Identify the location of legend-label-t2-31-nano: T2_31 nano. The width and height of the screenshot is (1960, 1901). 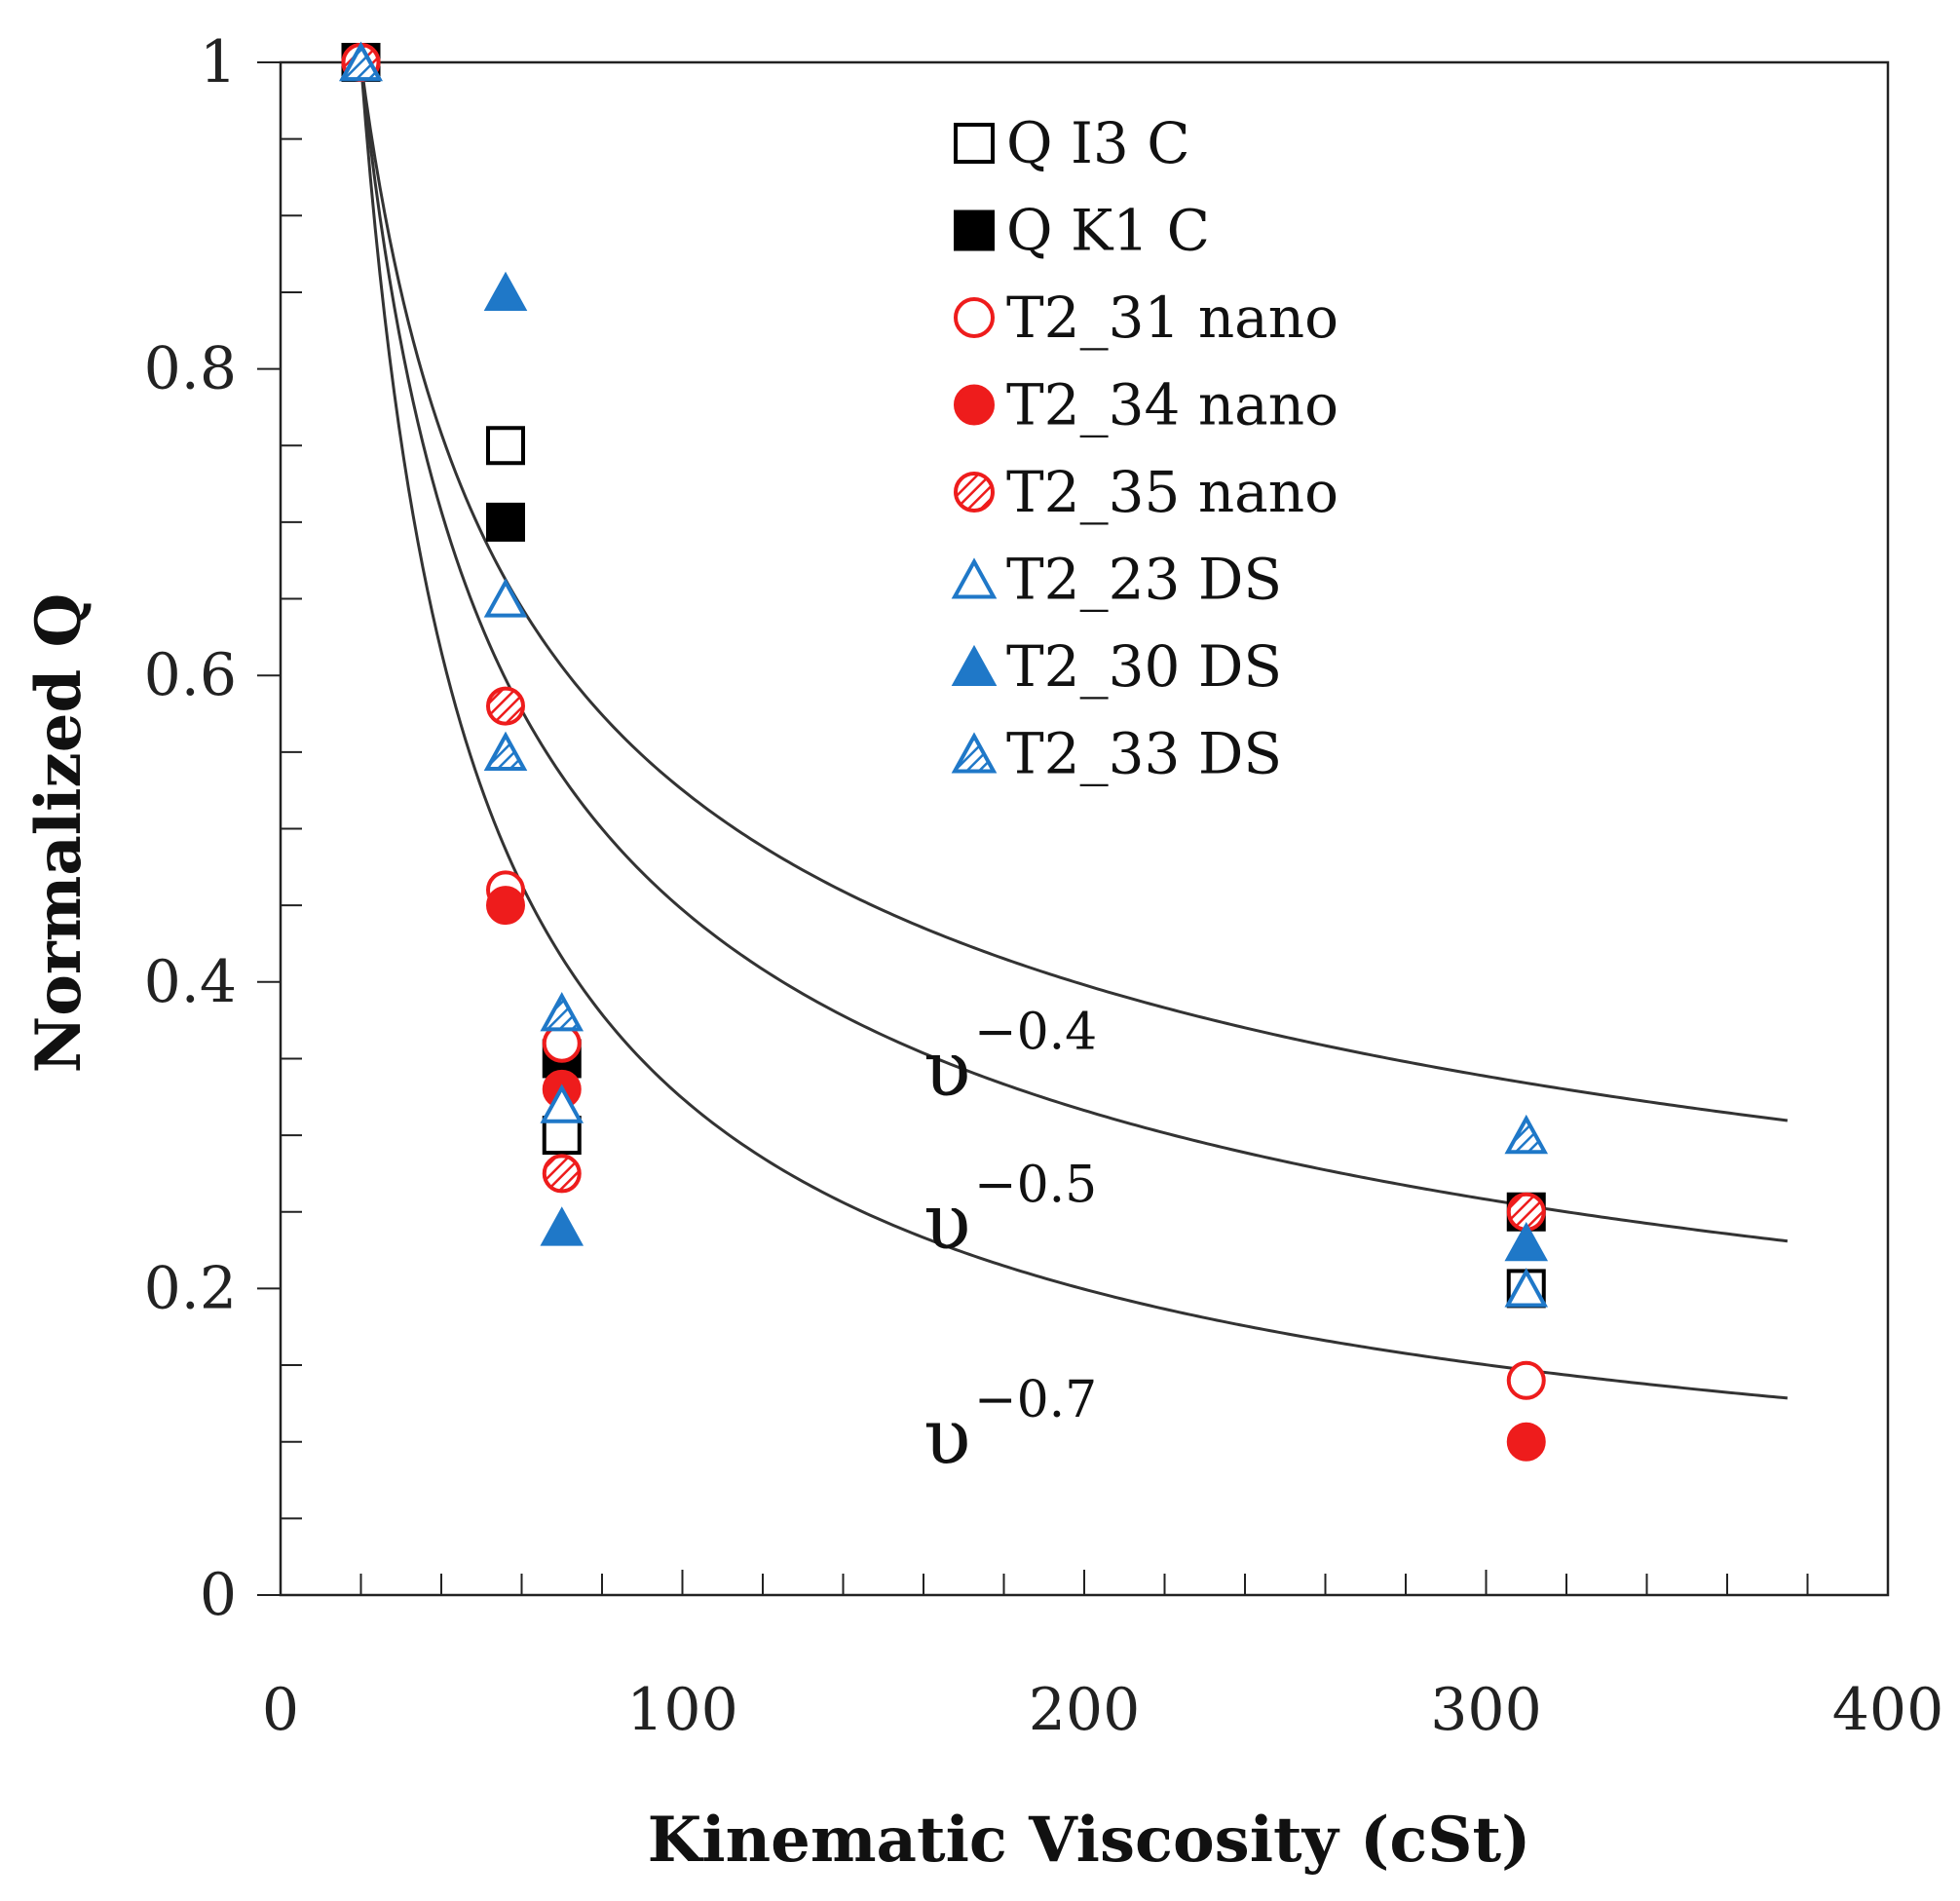
(1172, 318).